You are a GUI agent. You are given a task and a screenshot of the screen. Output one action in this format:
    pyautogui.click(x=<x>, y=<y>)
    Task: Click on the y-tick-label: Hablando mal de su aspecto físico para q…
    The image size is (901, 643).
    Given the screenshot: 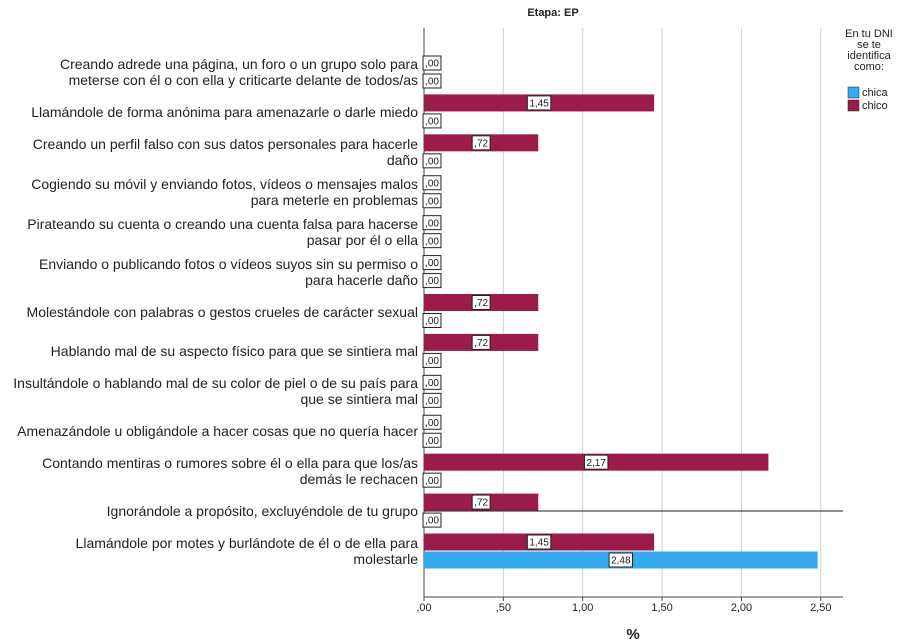 What is the action you would take?
    pyautogui.click(x=234, y=351)
    